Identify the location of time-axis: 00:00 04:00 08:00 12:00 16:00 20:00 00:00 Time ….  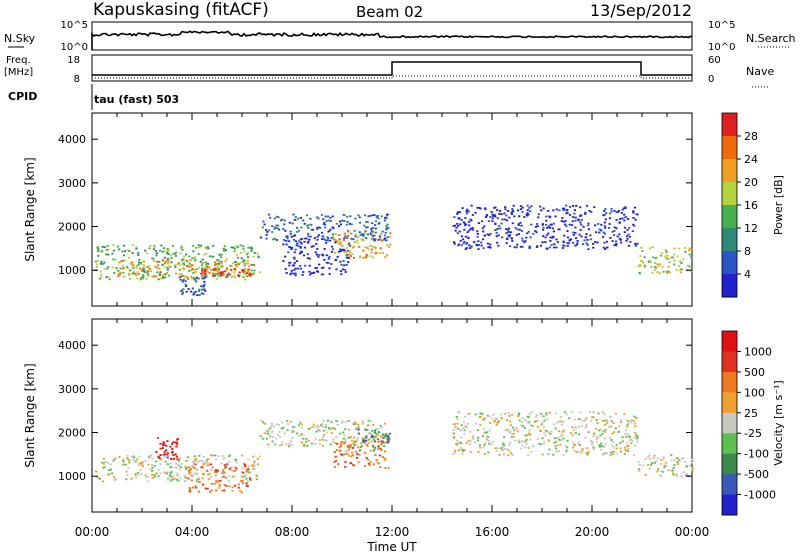
(392, 539).